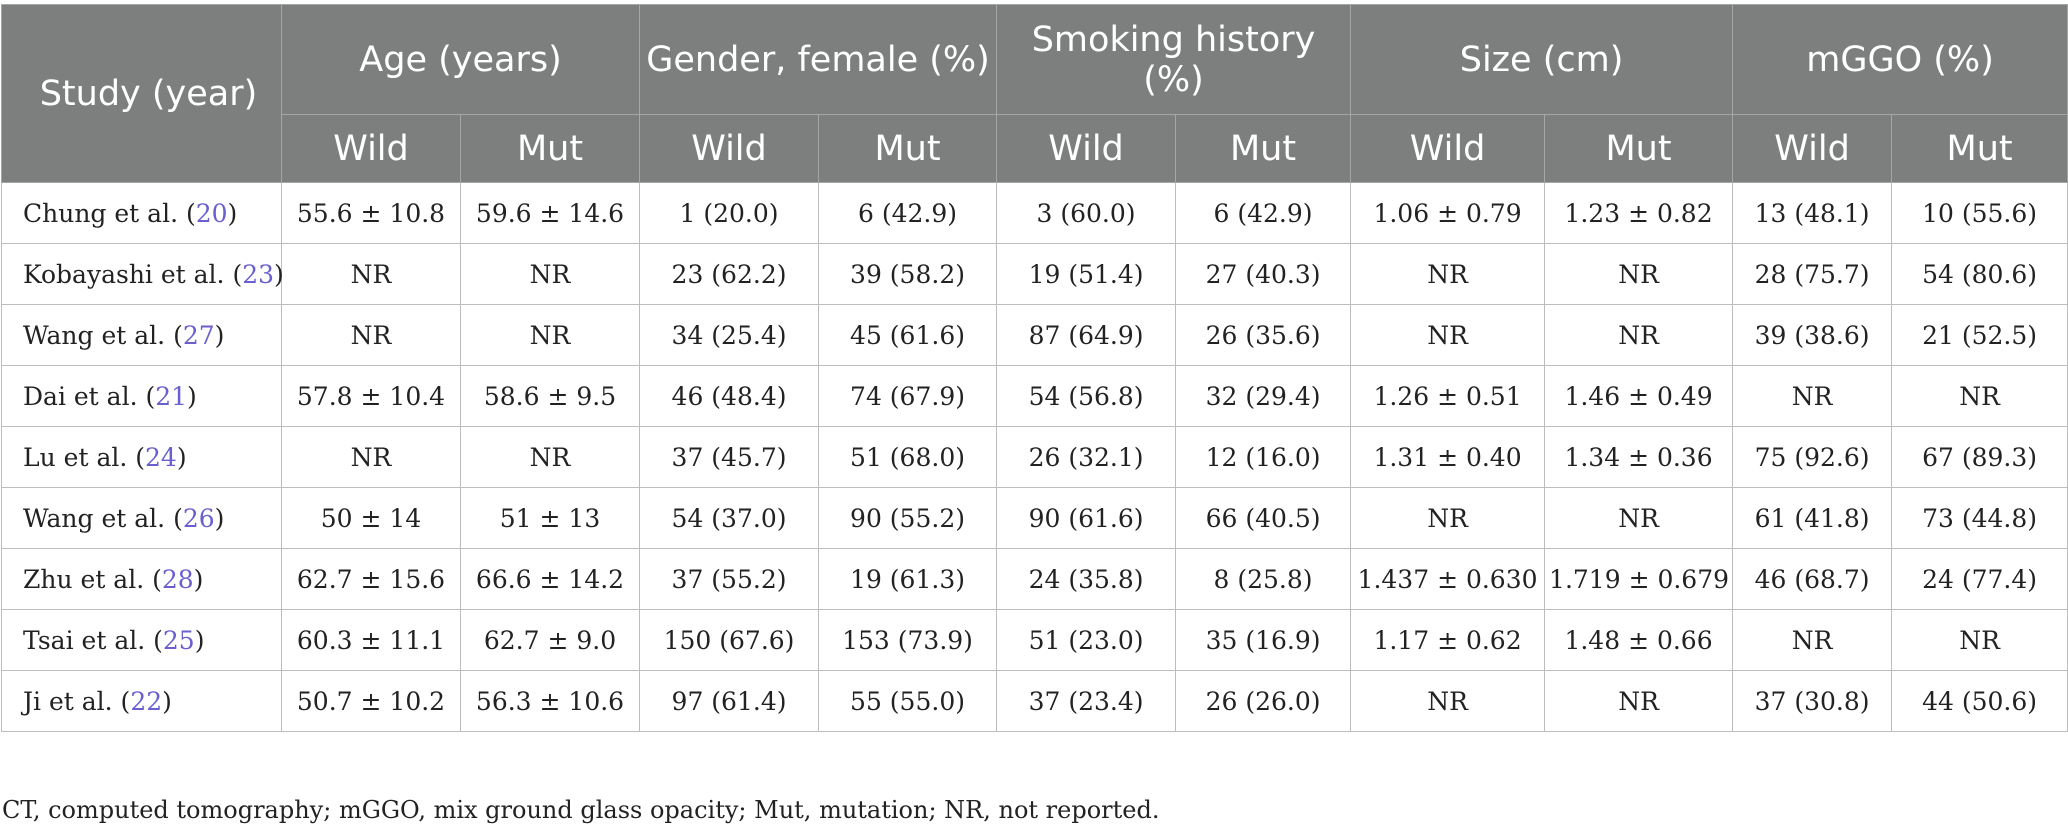 Image resolution: width=2068 pixels, height=837 pixels. I want to click on data-cell: 61 (41.8), so click(1812, 518).